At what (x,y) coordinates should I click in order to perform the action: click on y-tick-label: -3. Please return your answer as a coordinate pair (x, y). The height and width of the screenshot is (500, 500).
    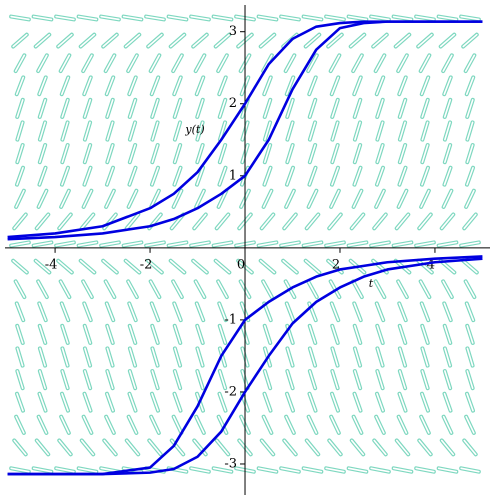
    Looking at the image, I should click on (230, 463).